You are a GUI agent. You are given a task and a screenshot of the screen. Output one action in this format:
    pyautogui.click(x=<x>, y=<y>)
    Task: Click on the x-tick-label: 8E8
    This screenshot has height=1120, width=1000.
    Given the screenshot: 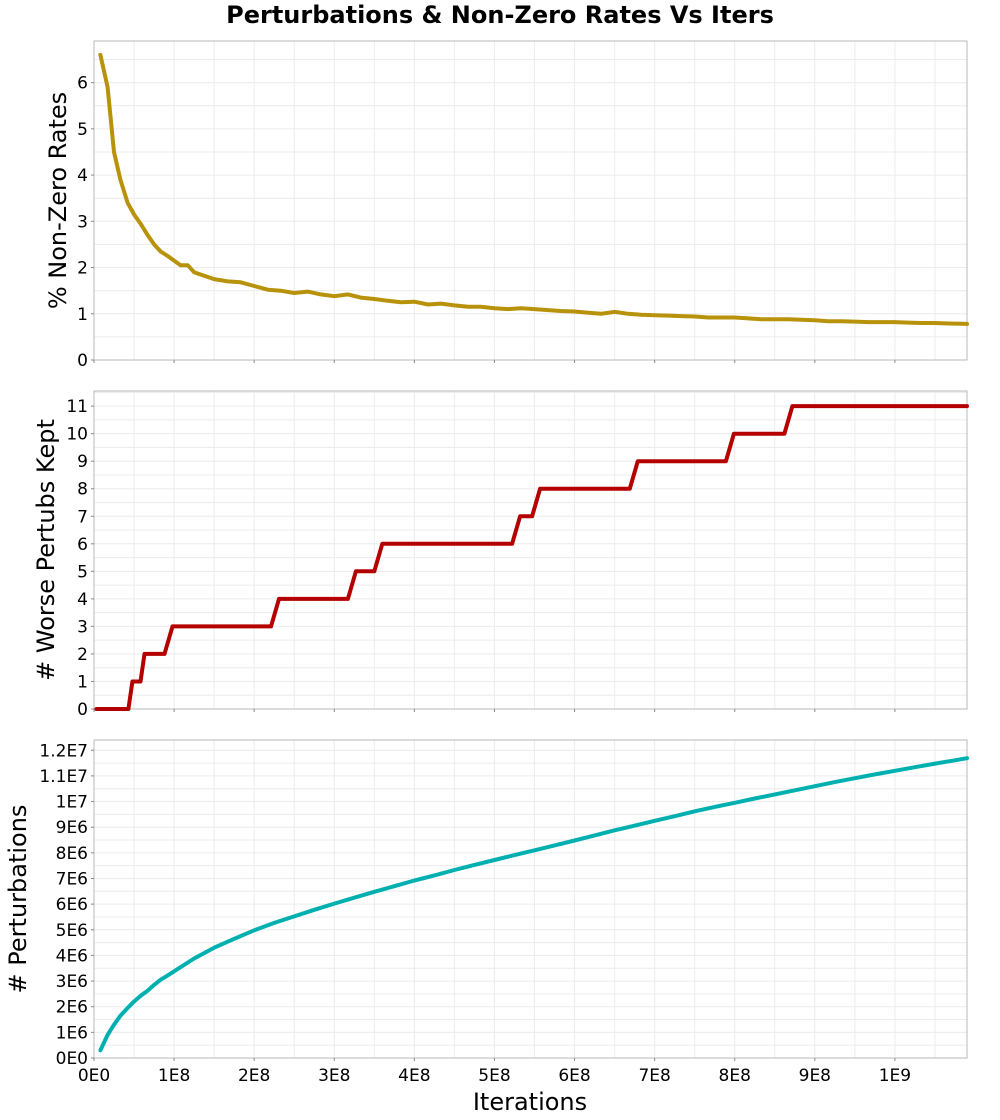 What is the action you would take?
    pyautogui.click(x=735, y=1076)
    